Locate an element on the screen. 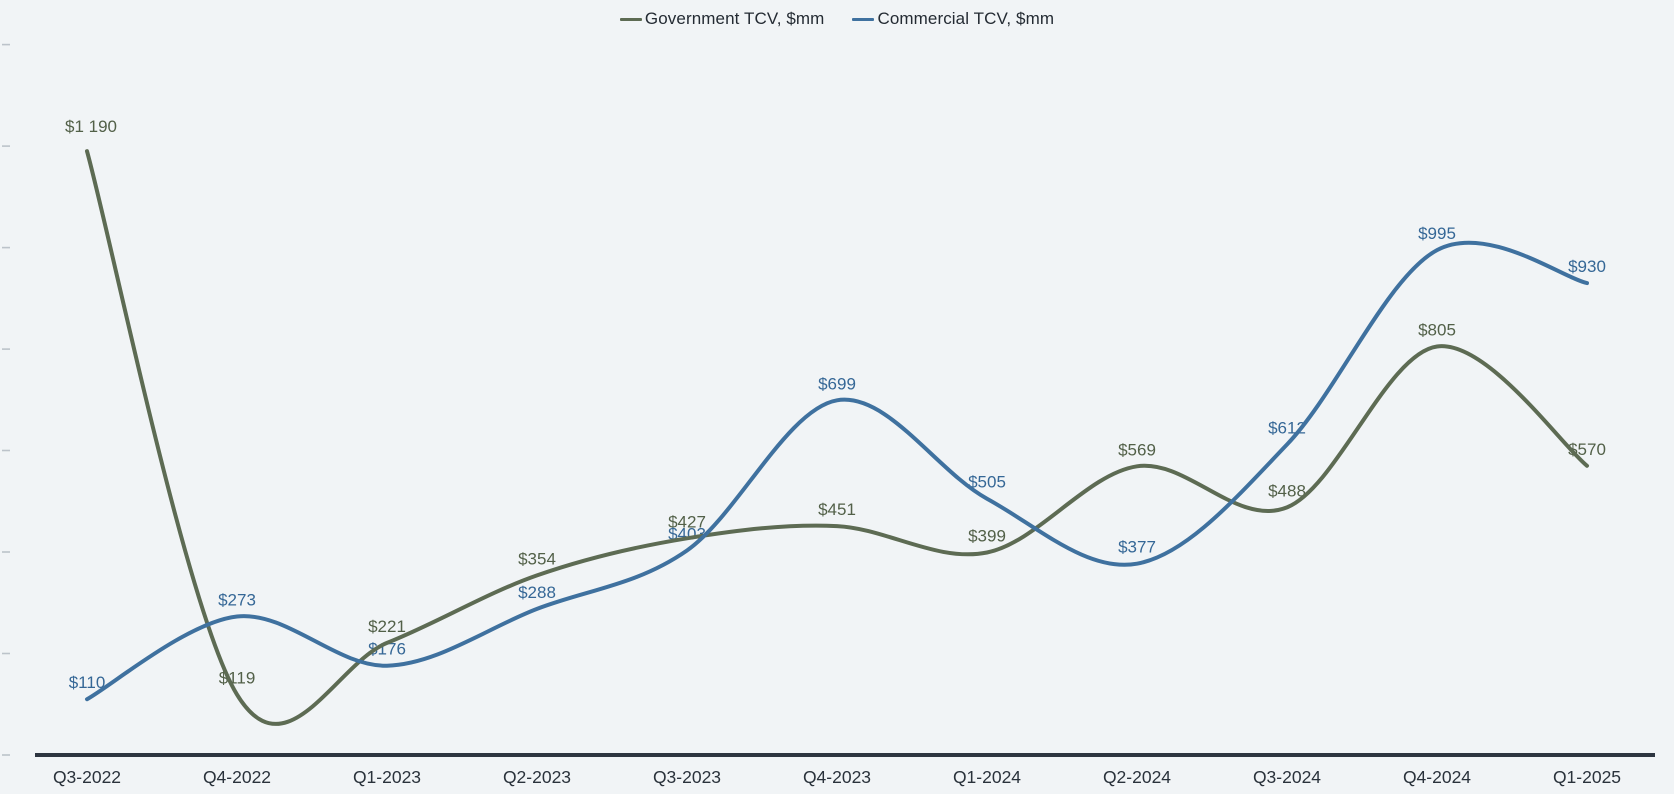 The width and height of the screenshot is (1674, 794). commercial-line-swatch is located at coordinates (863, 19).